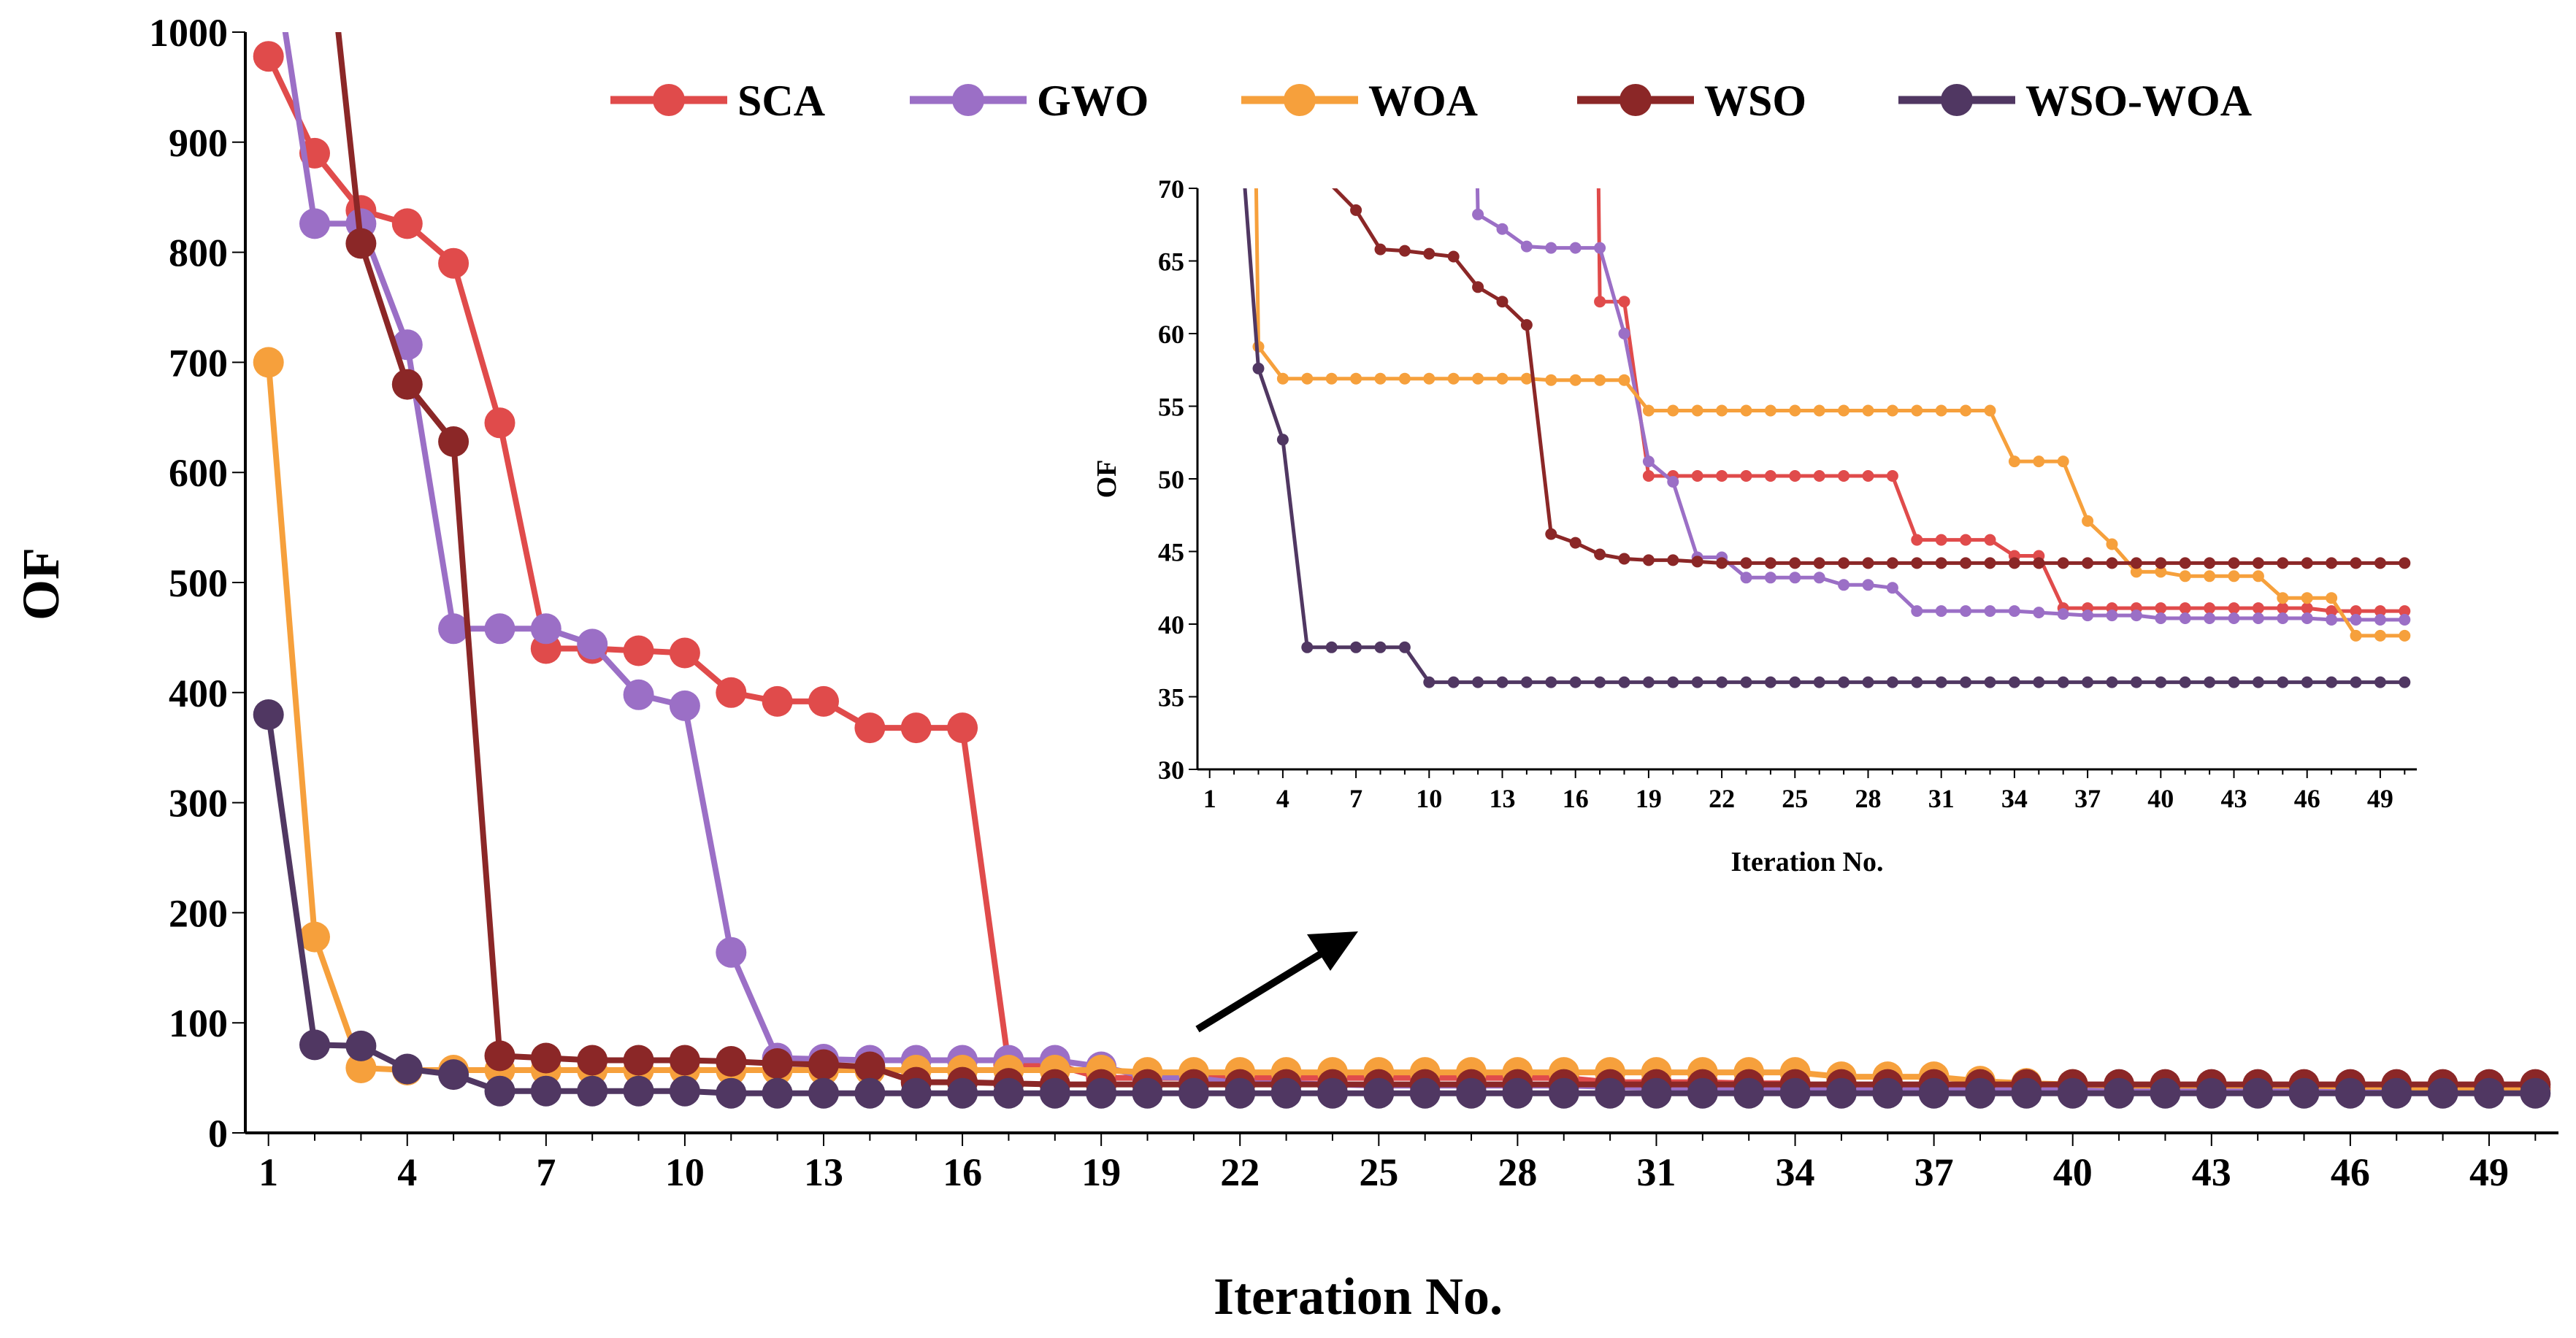  I want to click on zoom-arrow, so click(1276, 982).